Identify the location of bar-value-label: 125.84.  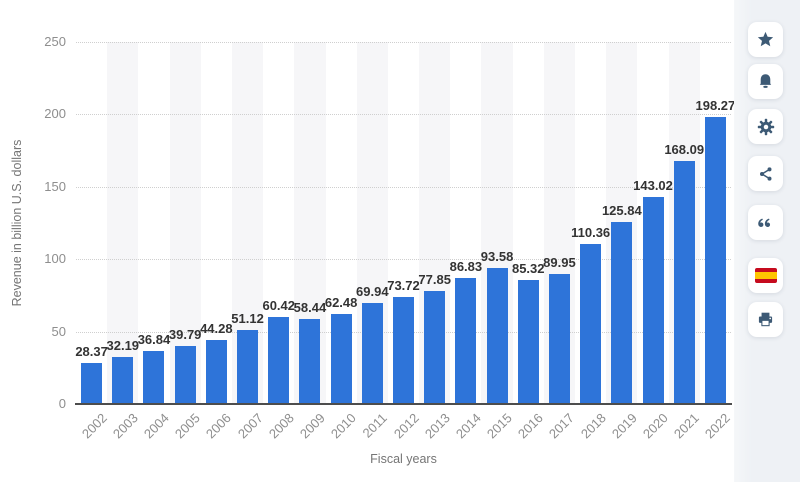
(621, 210).